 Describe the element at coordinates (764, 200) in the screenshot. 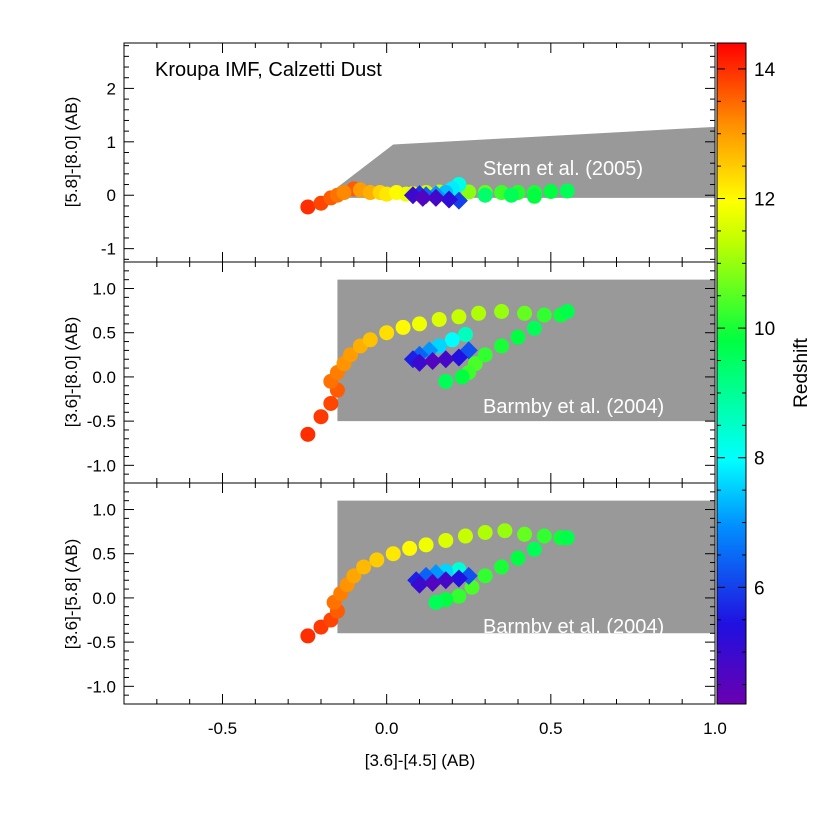

I see `colorbar-tick-label: 12` at that location.